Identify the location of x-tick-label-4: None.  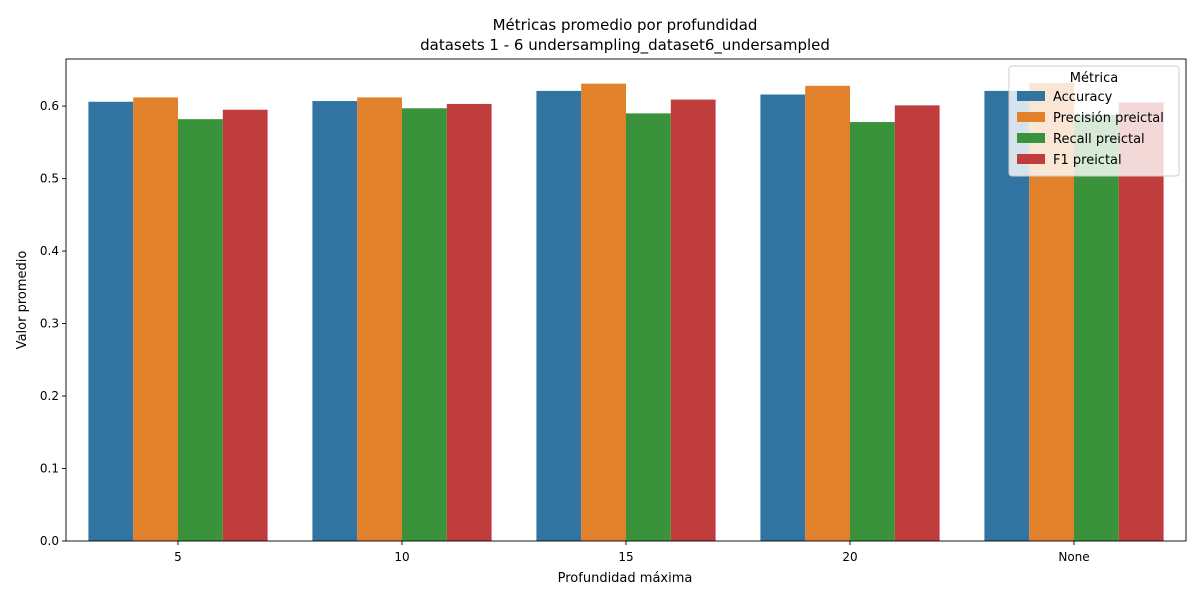
(1073, 557).